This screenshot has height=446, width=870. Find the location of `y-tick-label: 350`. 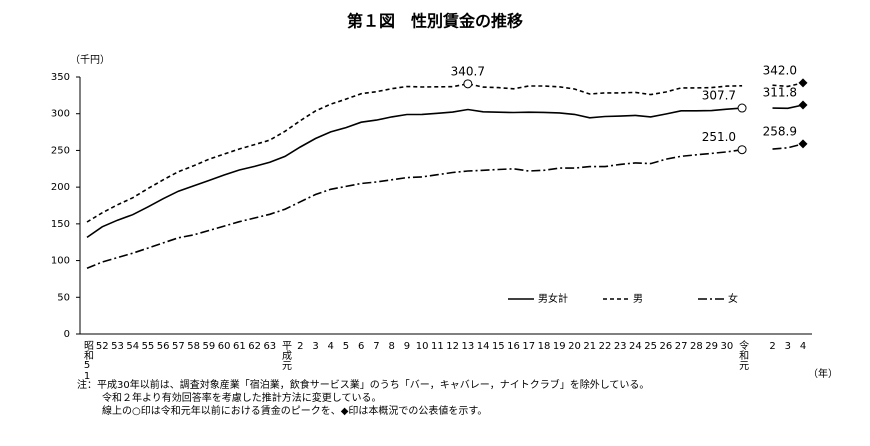

y-tick-label: 350 is located at coordinates (60, 77).